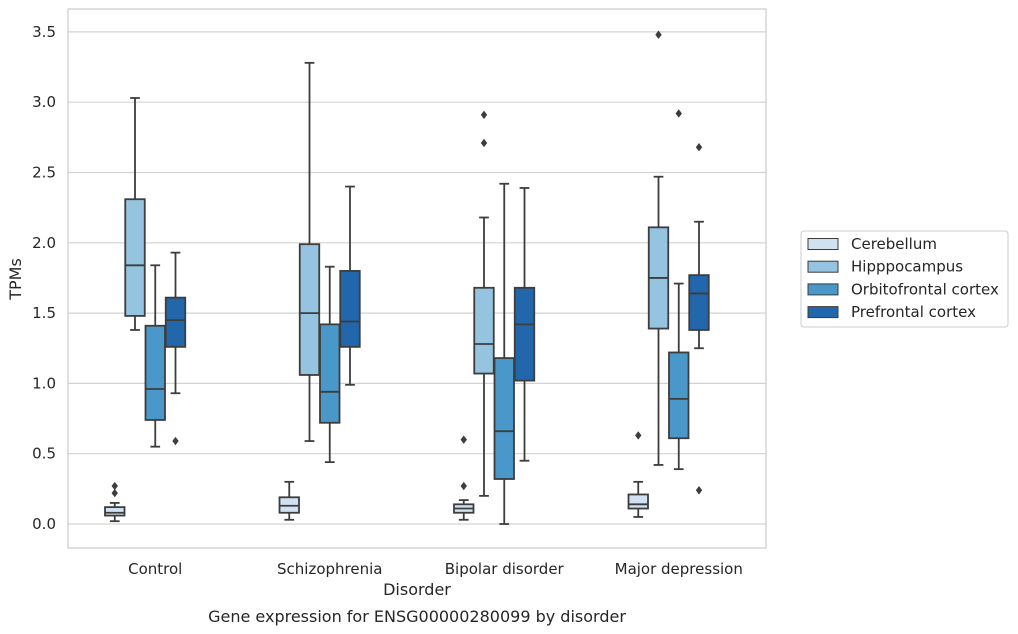  I want to click on y-axis-label: TPMs, so click(15, 279).